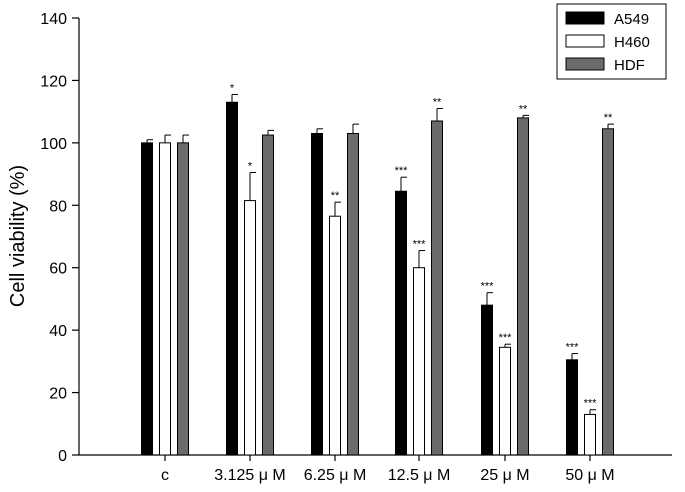 This screenshot has width=685, height=492. What do you see at coordinates (589, 475) in the screenshot?
I see `x-tick-label: 50 μ M` at bounding box center [589, 475].